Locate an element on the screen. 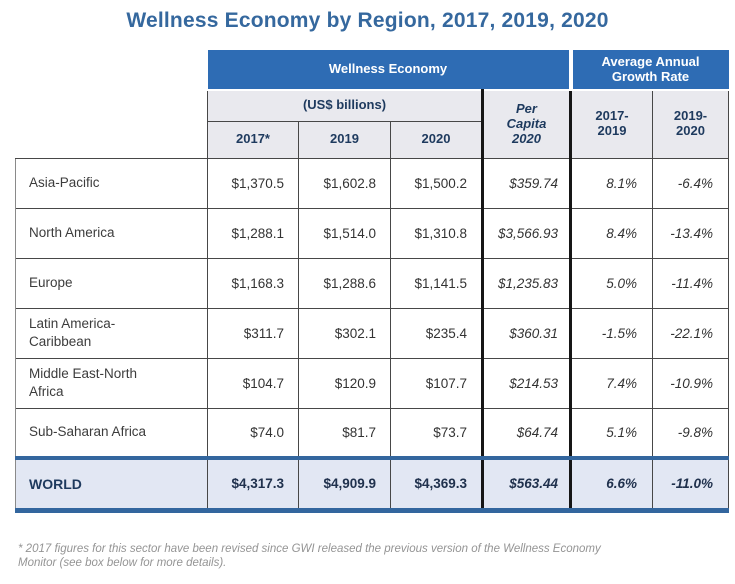 This screenshot has width=735, height=584. per-capita-cell: $1,235.83 is located at coordinates (526, 282).